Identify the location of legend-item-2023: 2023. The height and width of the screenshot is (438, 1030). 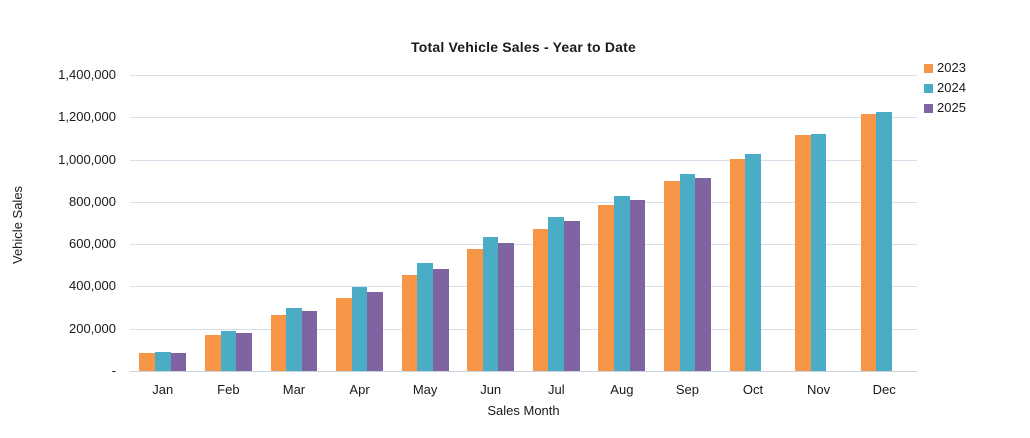
(945, 68).